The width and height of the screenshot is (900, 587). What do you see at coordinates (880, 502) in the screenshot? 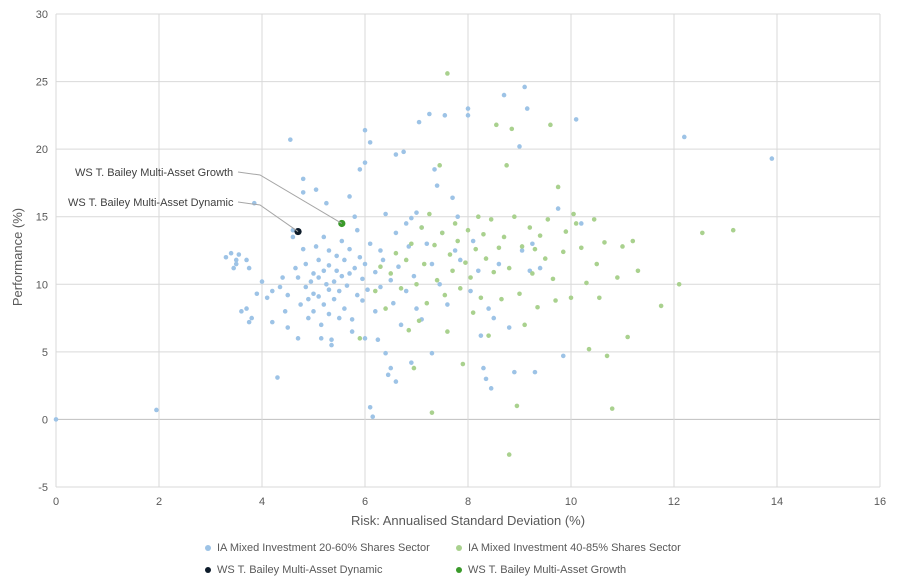
I see `x-tick-label: 16` at bounding box center [880, 502].